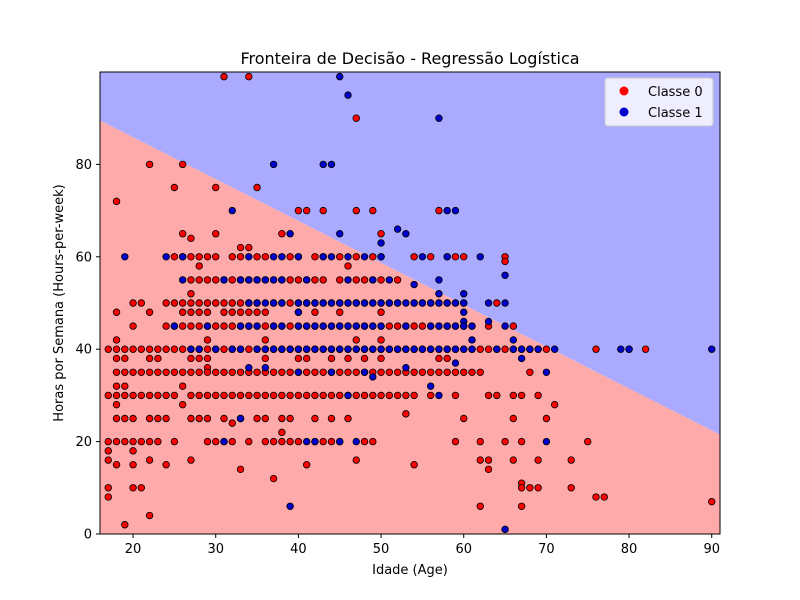 This screenshot has width=800, height=600. Describe the element at coordinates (381, 549) in the screenshot. I see `x-tick-label: 50` at that location.